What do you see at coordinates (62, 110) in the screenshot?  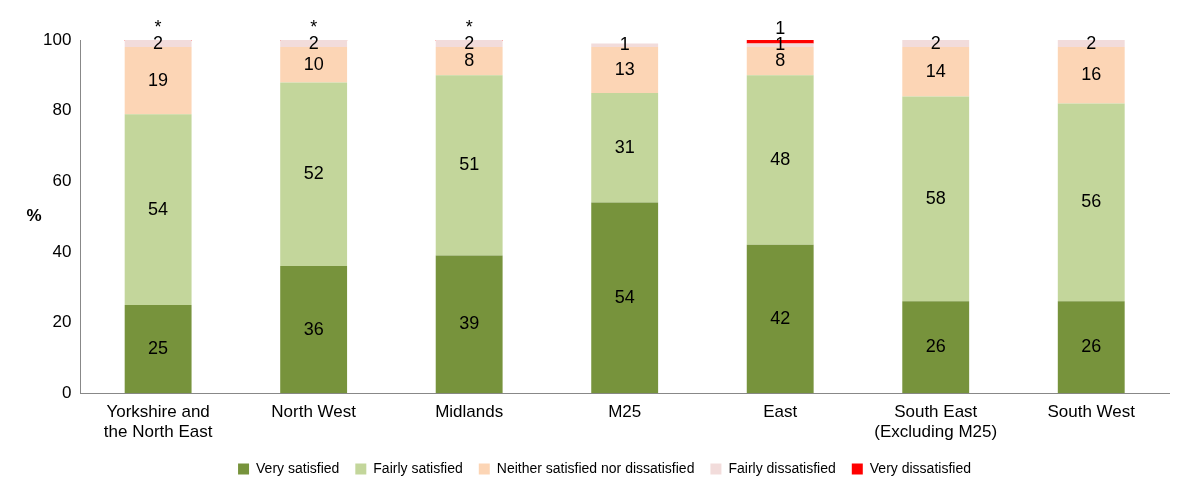 I see `y-tick-label: 80` at bounding box center [62, 110].